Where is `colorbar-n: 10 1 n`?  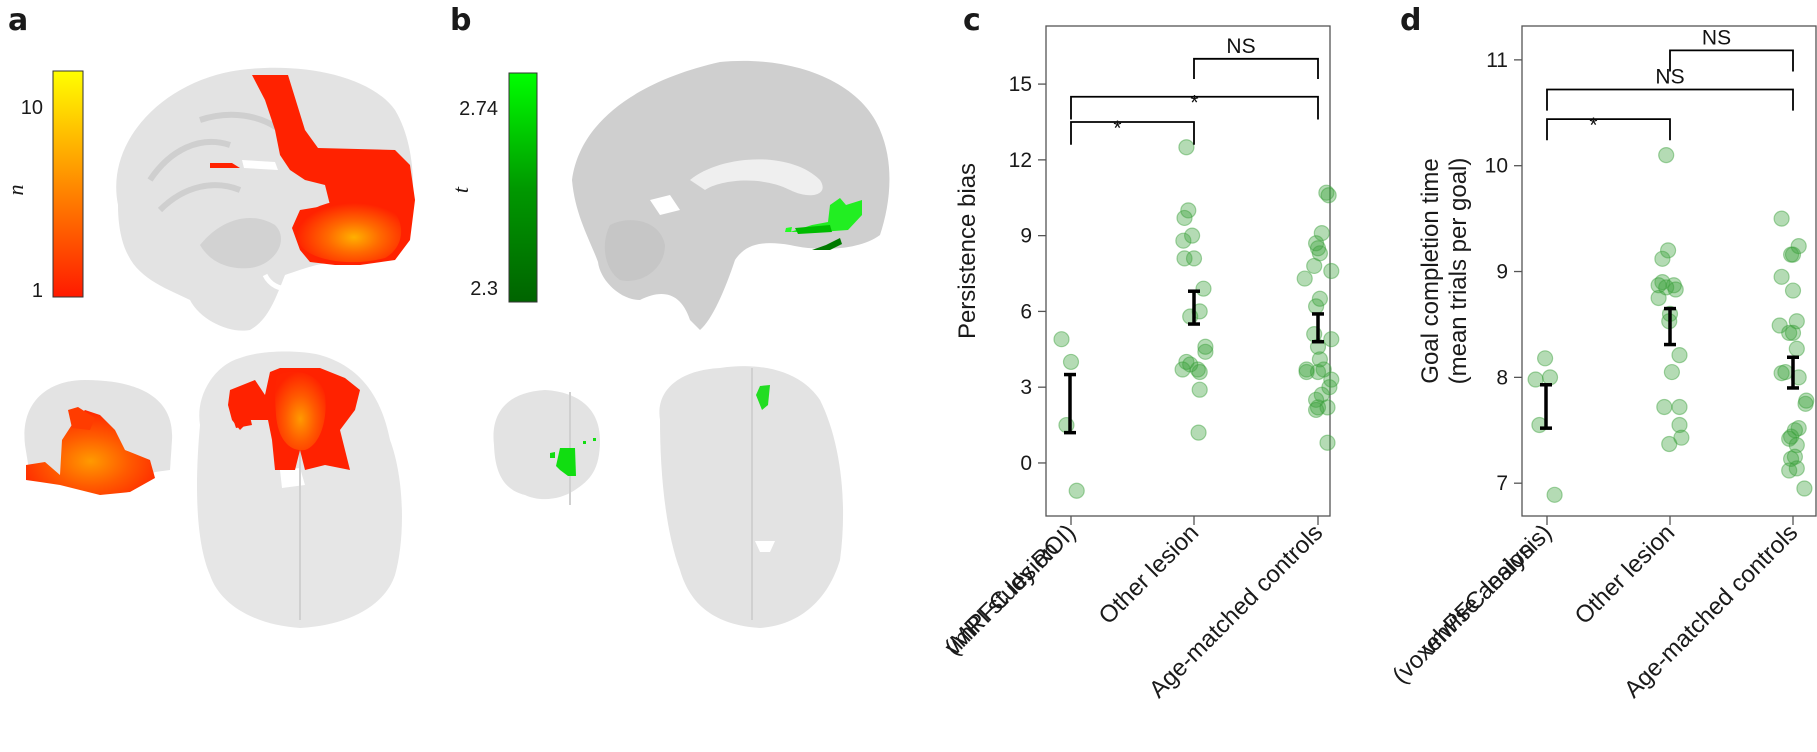 colorbar-n: 10 1 n is located at coordinates (43, 186).